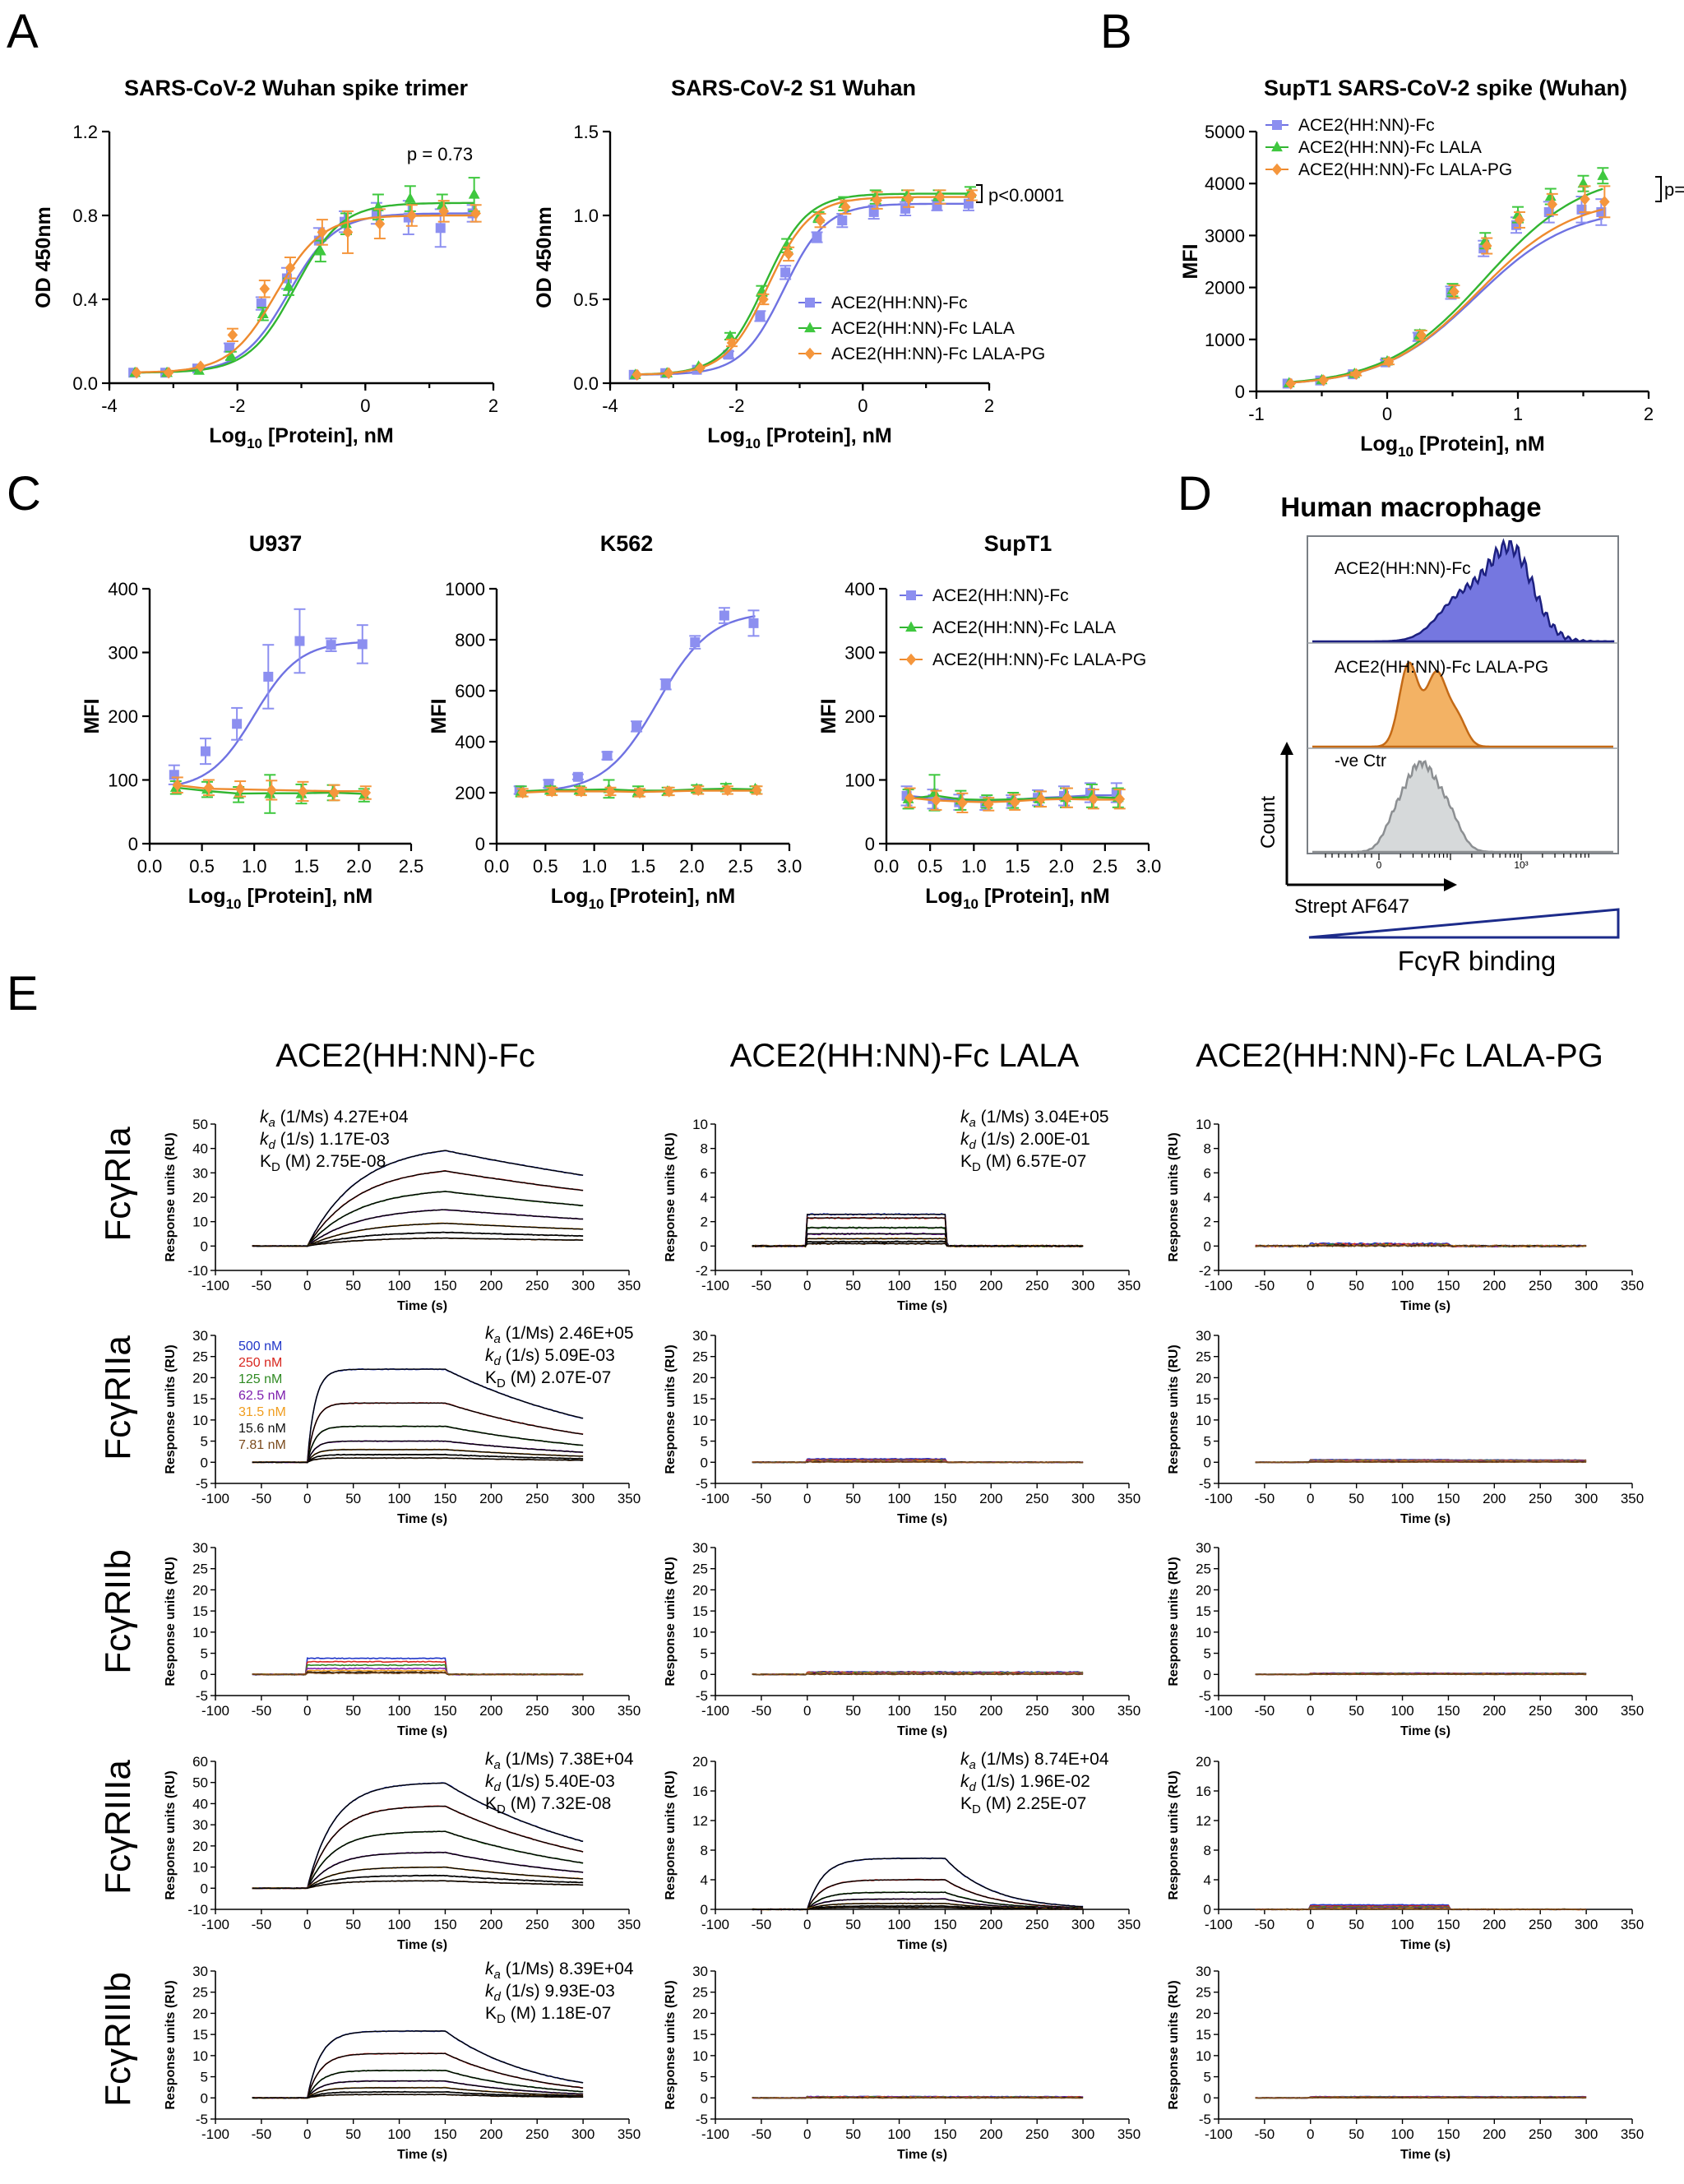 This screenshot has width=1684, height=2184. I want to click on histogram-label-neg-ctrl: -ve Ctr, so click(1360, 761).